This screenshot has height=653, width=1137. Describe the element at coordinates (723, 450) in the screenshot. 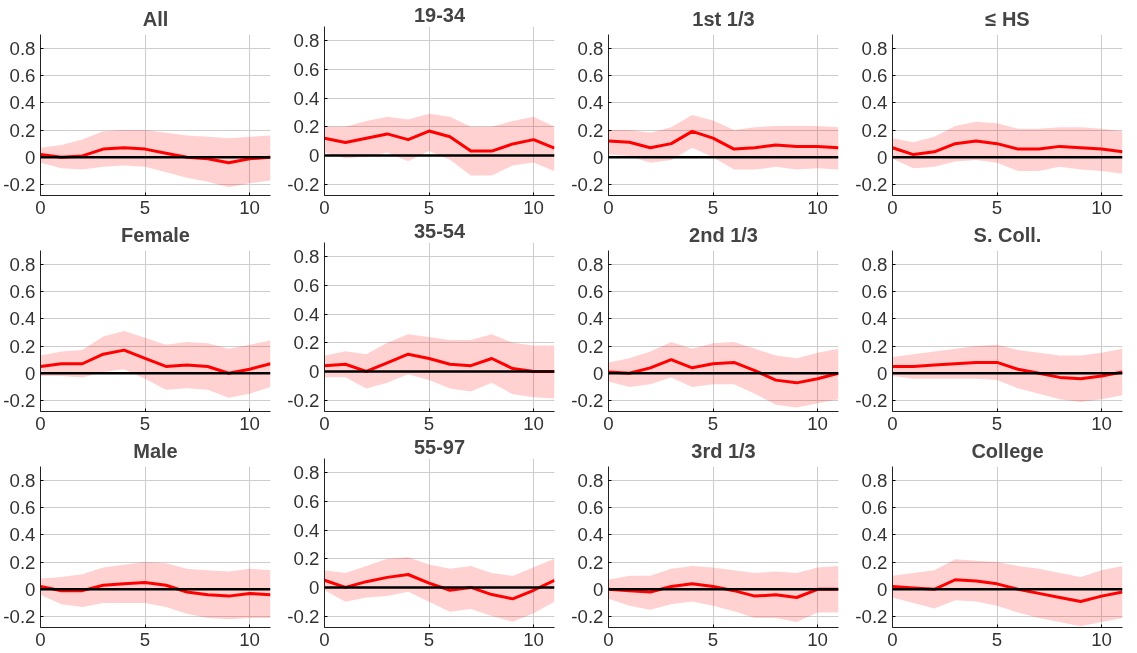

I see `chart-title: 3rd 1/3` at that location.